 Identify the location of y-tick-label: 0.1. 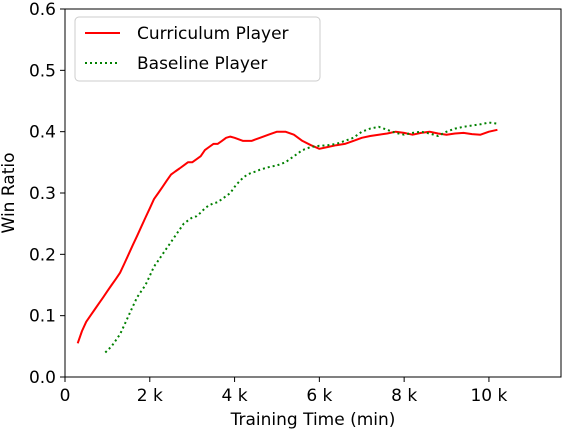
(42, 317).